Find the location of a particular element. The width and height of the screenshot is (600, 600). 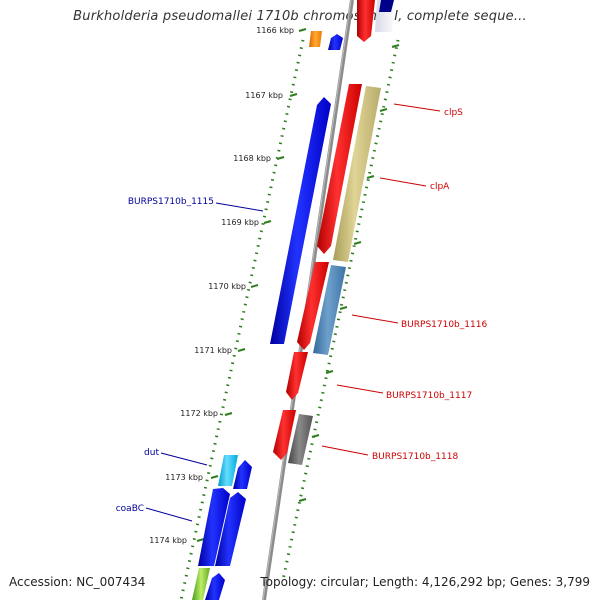

gene-feature-clps is located at coordinates (357, 174).